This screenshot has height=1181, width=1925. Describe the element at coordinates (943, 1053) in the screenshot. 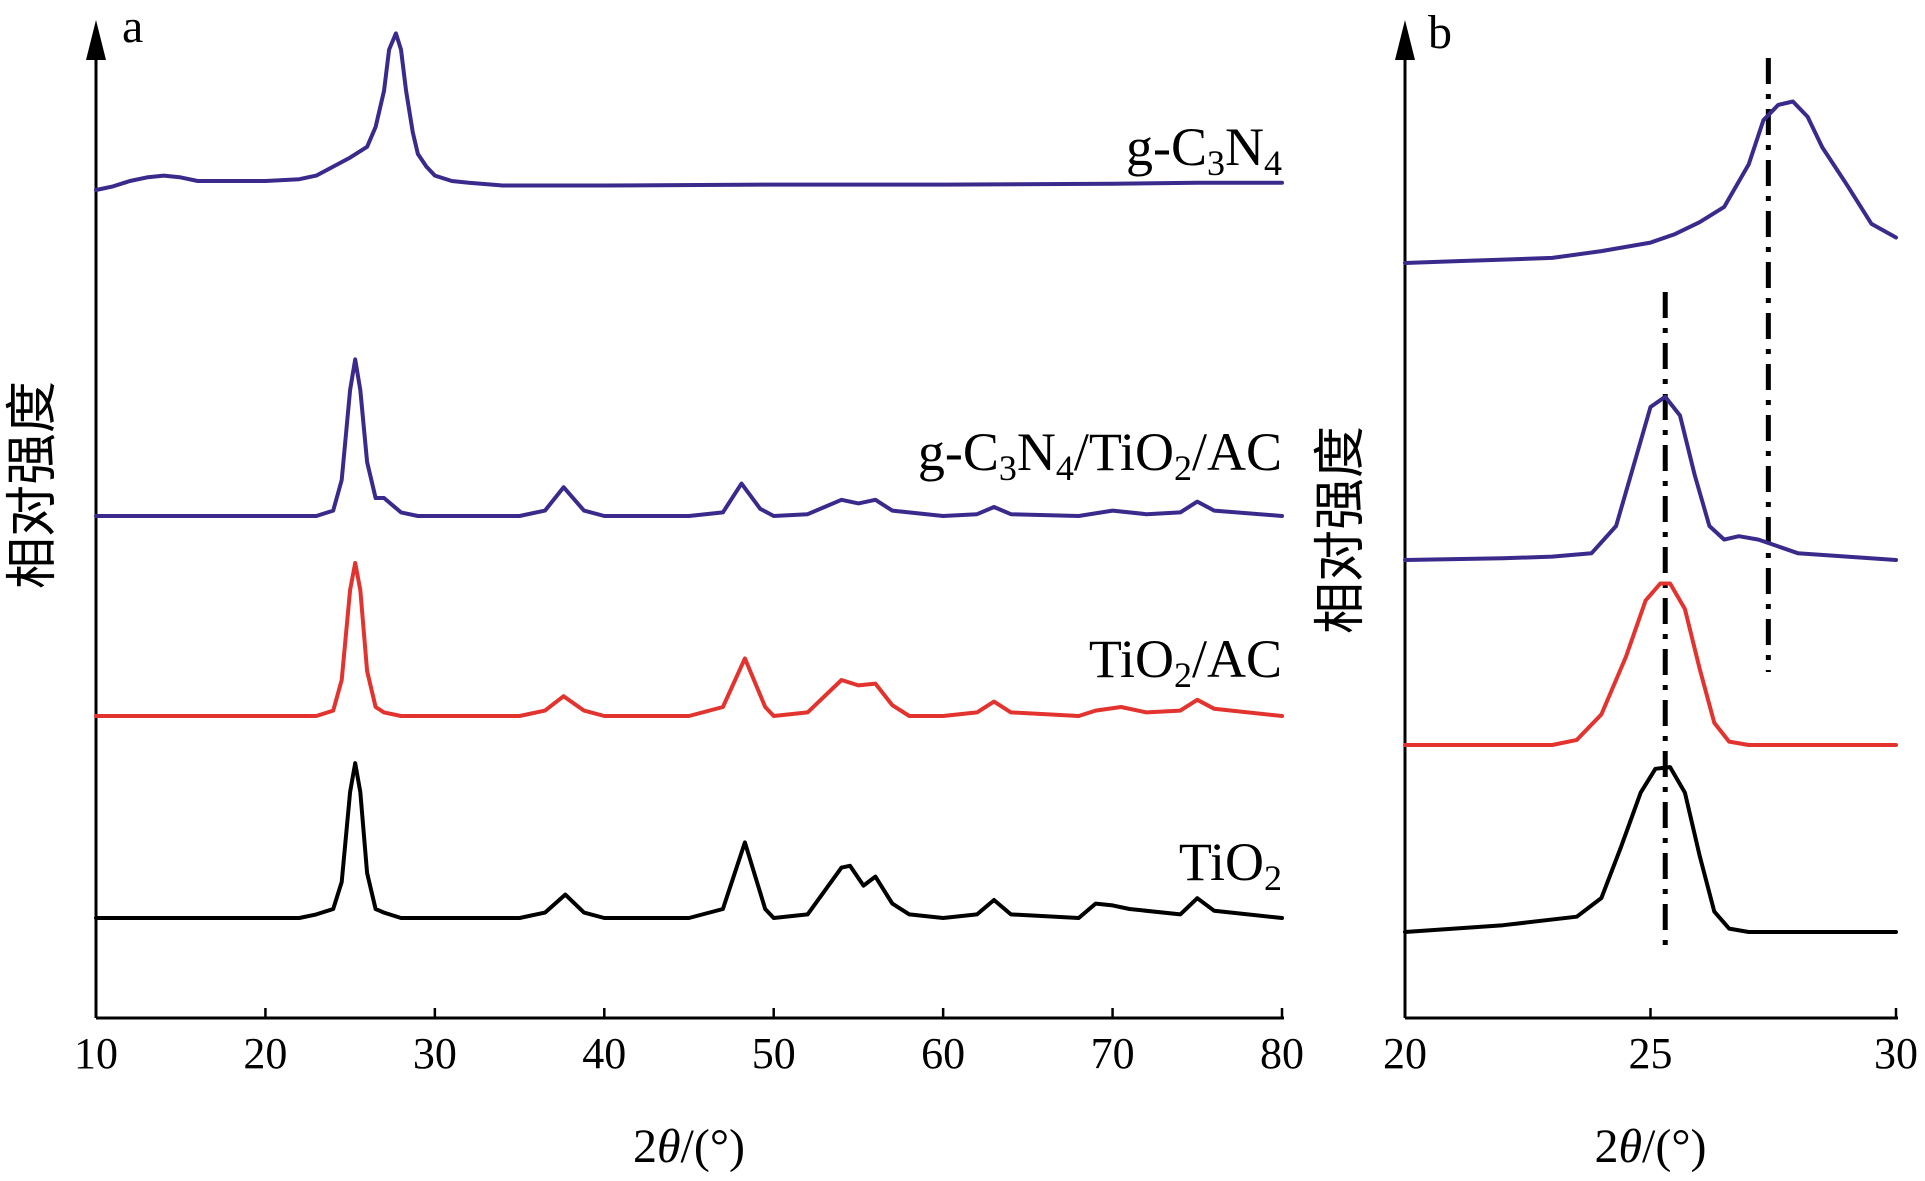

I see `x-tick-label: 60` at that location.